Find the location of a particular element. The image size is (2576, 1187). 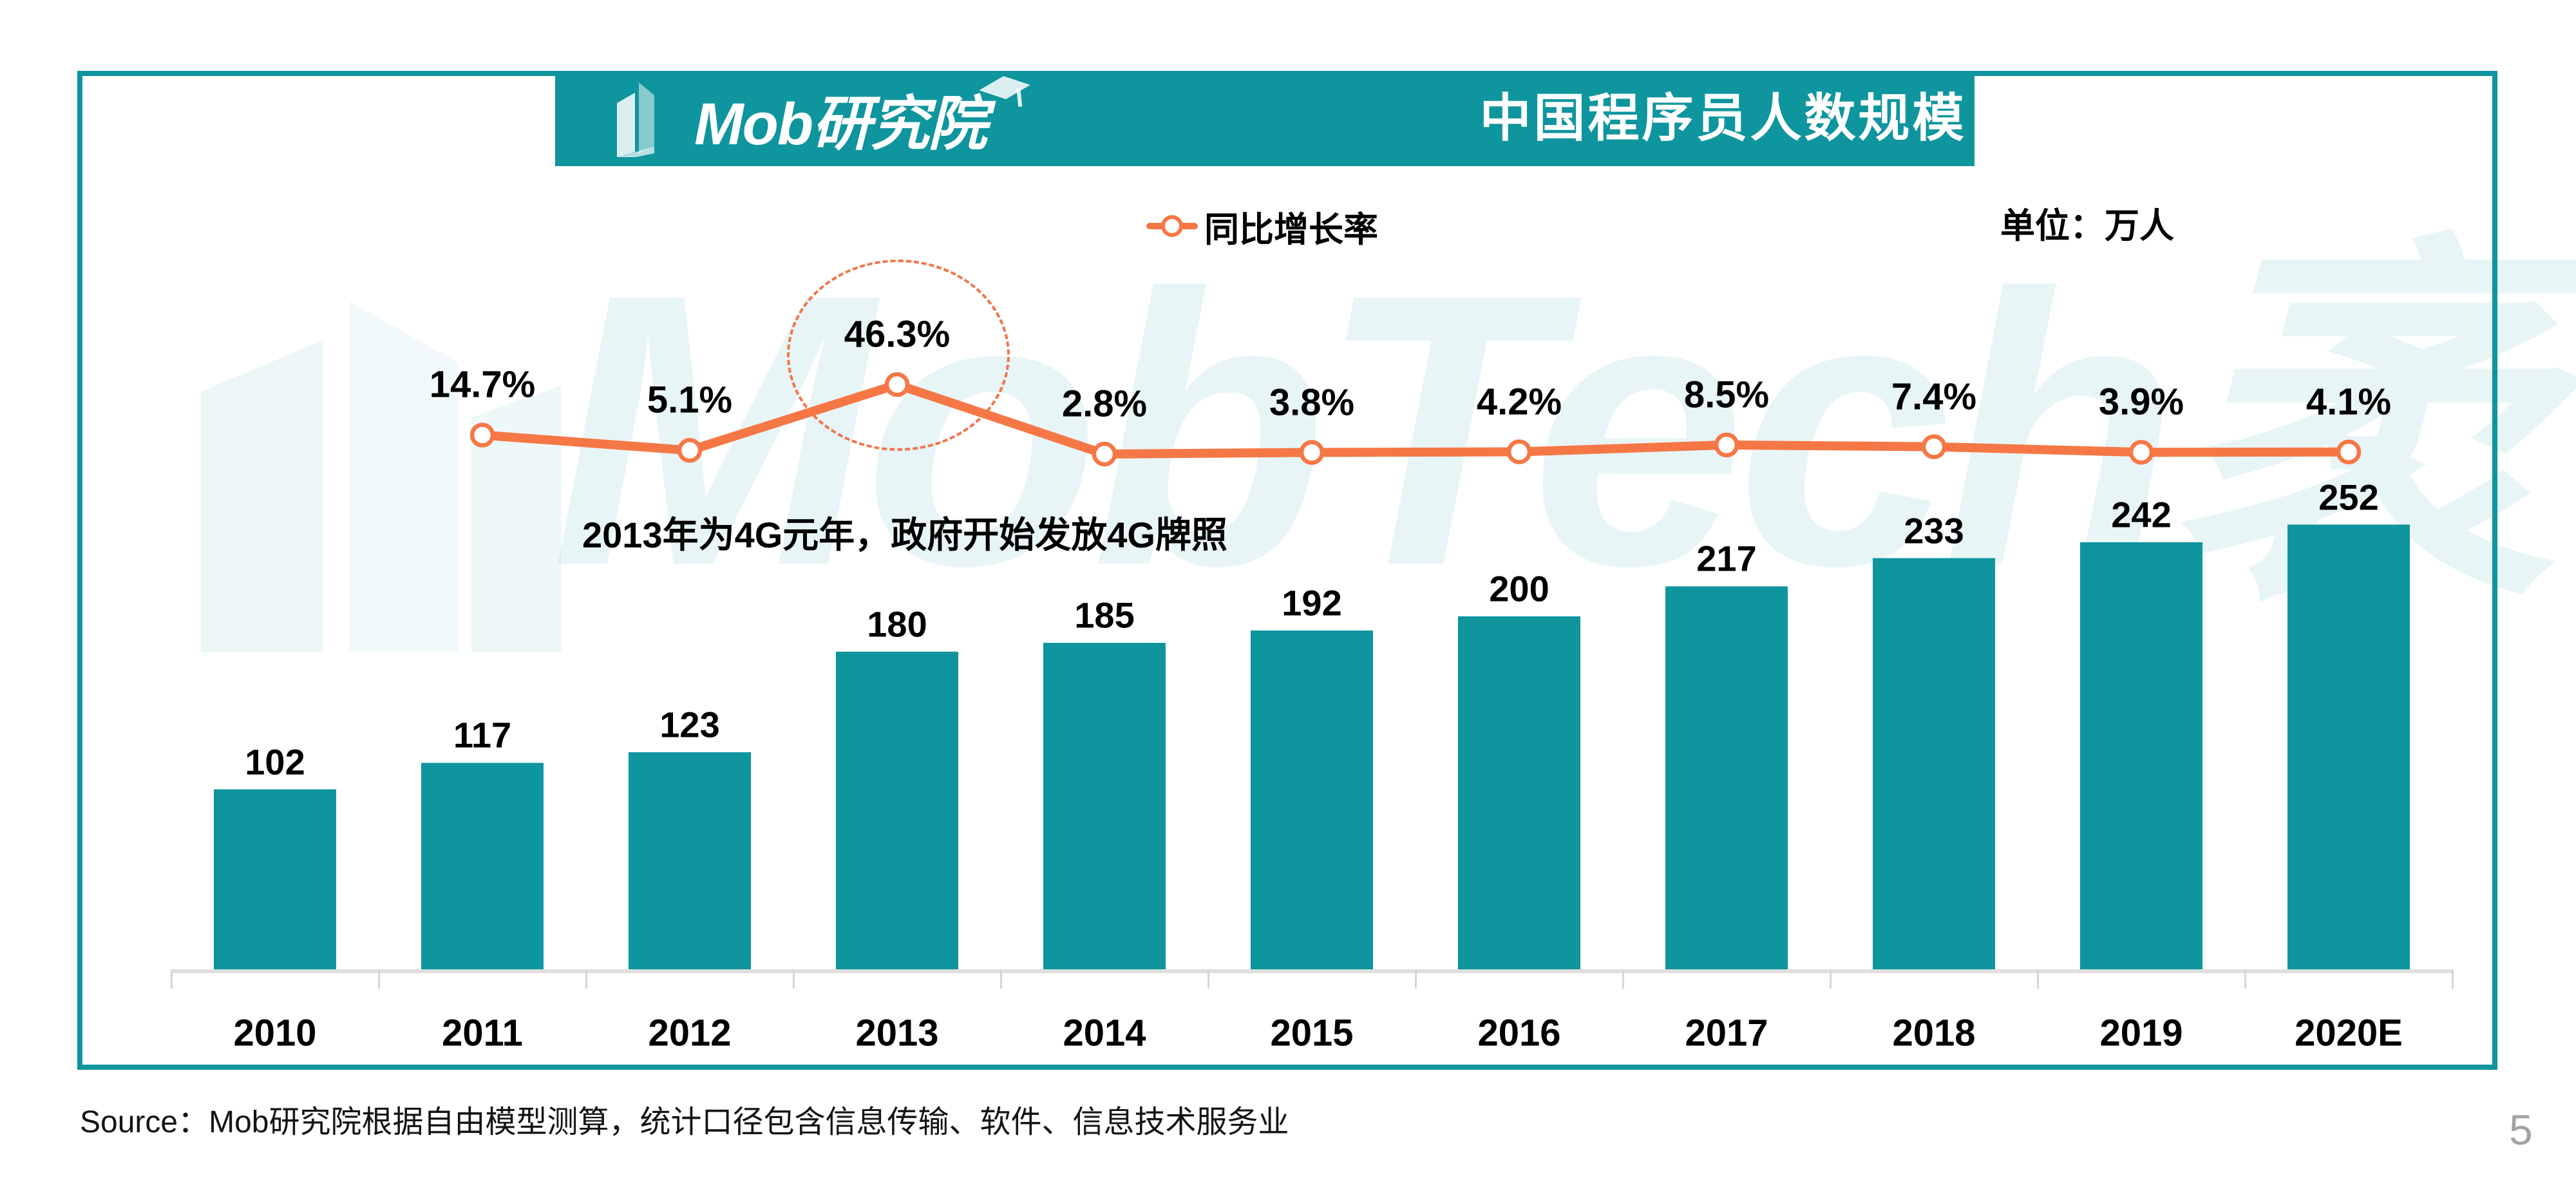

growth-marker-2019 is located at coordinates (2141, 452).